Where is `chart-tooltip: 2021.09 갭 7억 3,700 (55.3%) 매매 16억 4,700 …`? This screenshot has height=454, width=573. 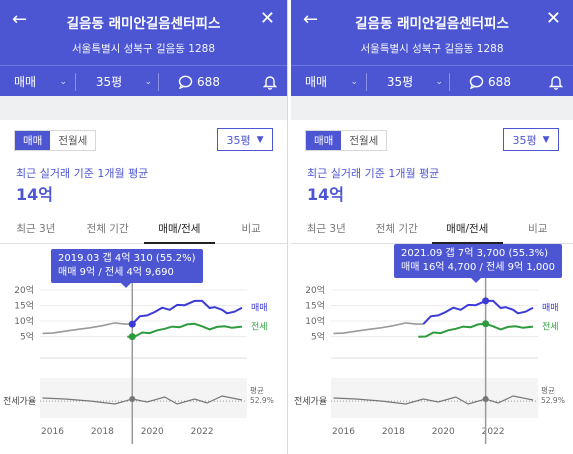
chart-tooltip: 2021.09 갭 7억 3,700 (55.3%) 매매 16억 4,700 … is located at coordinates (478, 263).